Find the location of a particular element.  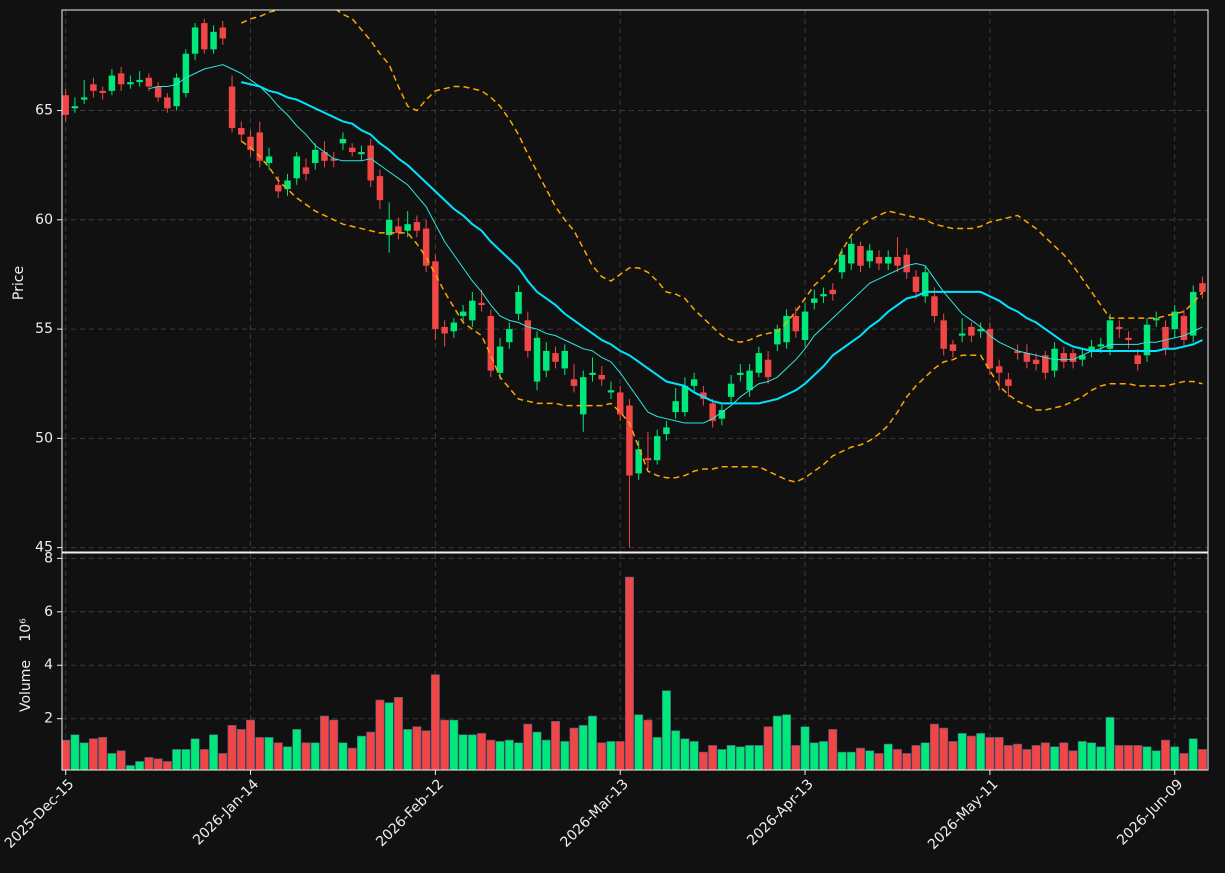

y-tick-label: 50 is located at coordinates (44, 438).